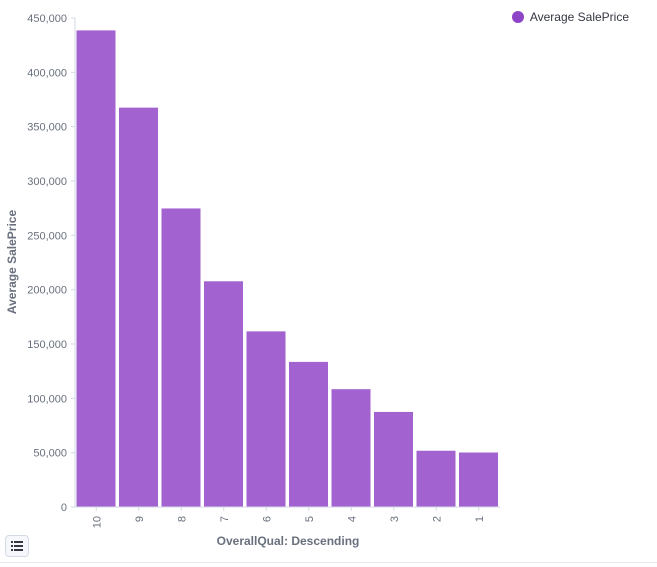 This screenshot has width=657, height=567. What do you see at coordinates (47, 345) in the screenshot?
I see `y-tick-label: 150,000` at bounding box center [47, 345].